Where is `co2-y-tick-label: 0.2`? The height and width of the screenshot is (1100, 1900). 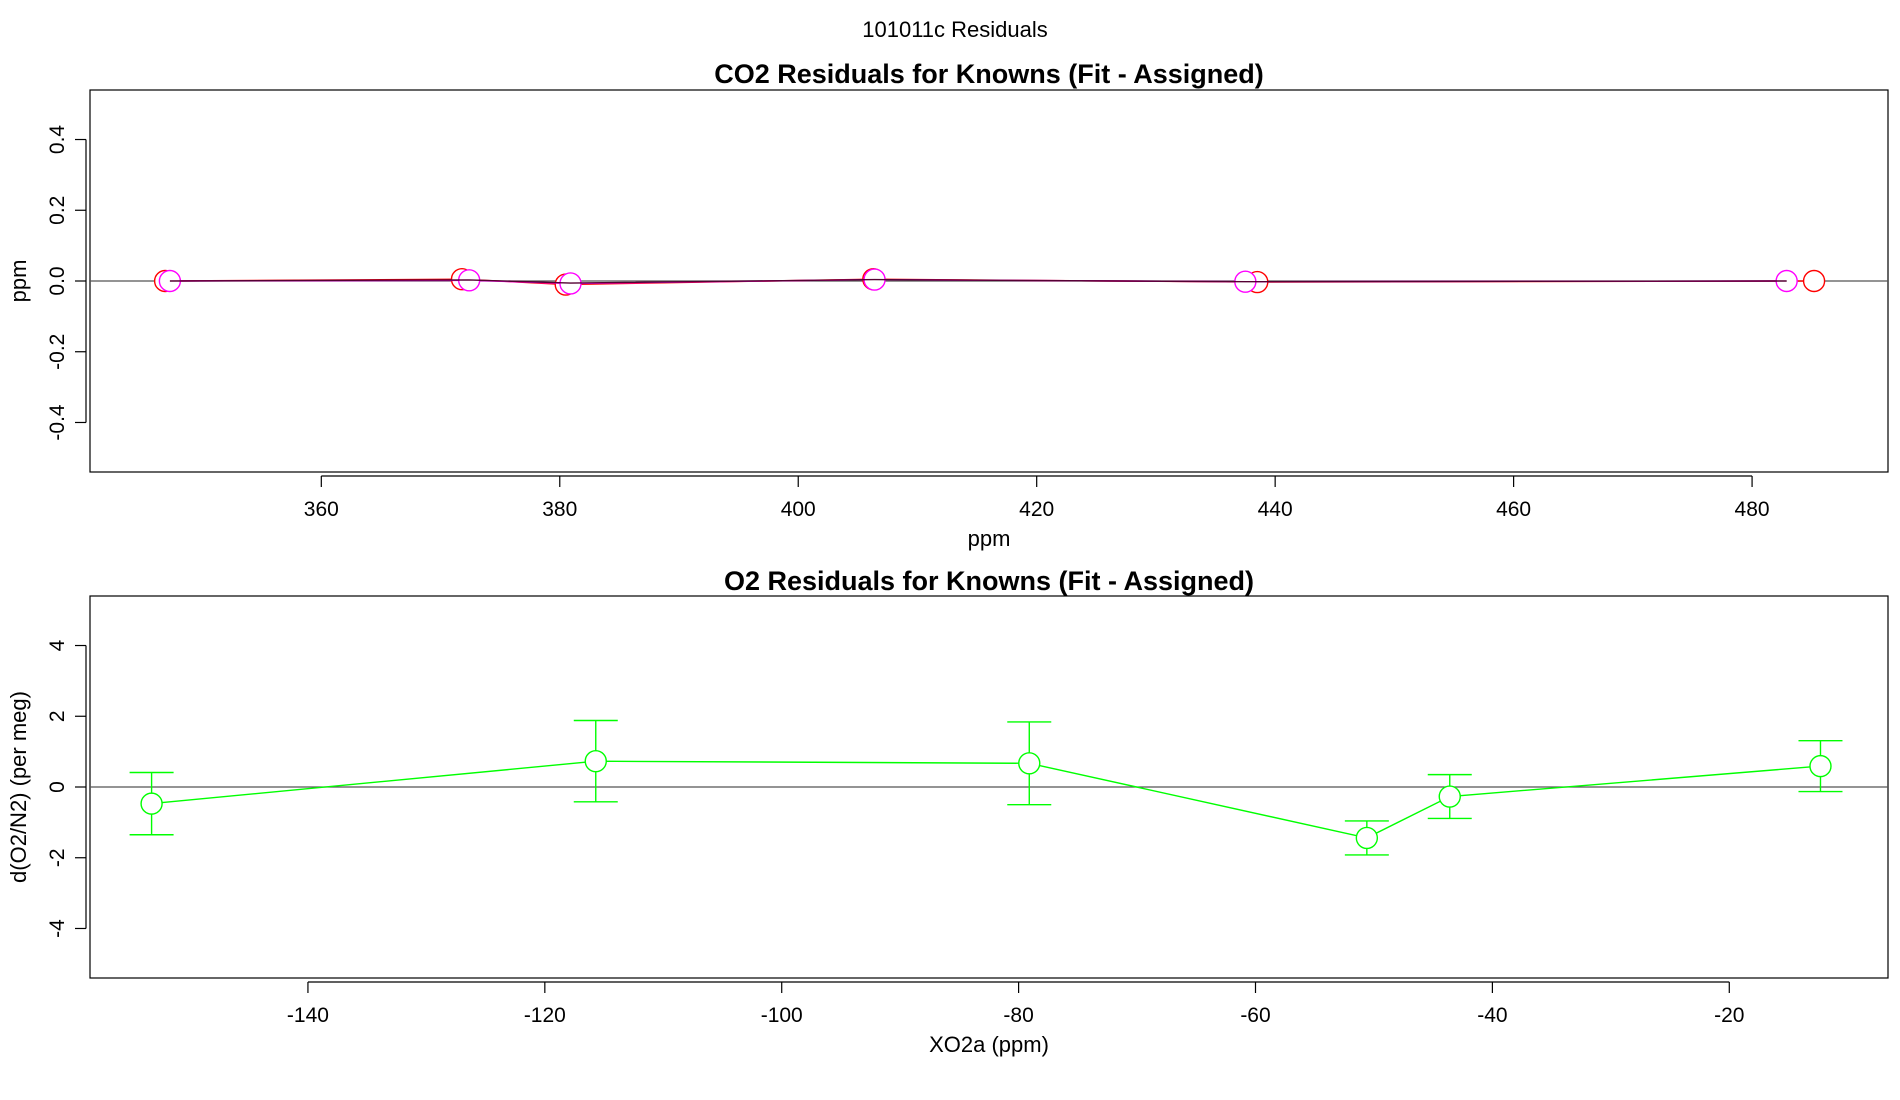 co2-y-tick-label: 0.2 is located at coordinates (57, 210).